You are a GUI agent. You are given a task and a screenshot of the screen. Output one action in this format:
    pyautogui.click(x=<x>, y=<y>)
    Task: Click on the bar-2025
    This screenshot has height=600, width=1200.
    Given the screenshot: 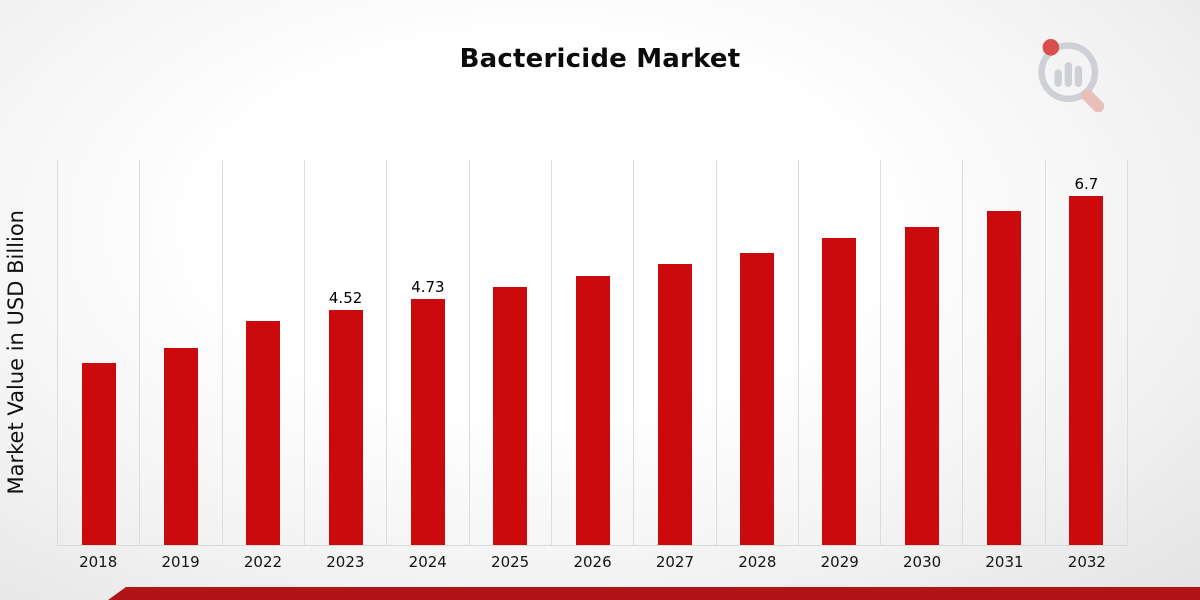 What is the action you would take?
    pyautogui.click(x=510, y=416)
    